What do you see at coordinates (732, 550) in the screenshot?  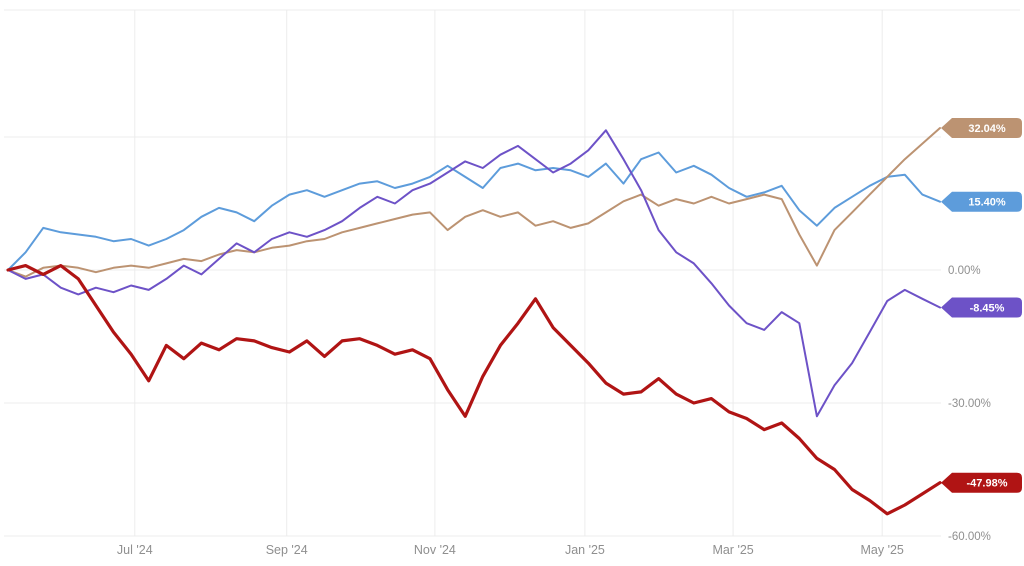 I see `x-axis-label: Mar '25` at bounding box center [732, 550].